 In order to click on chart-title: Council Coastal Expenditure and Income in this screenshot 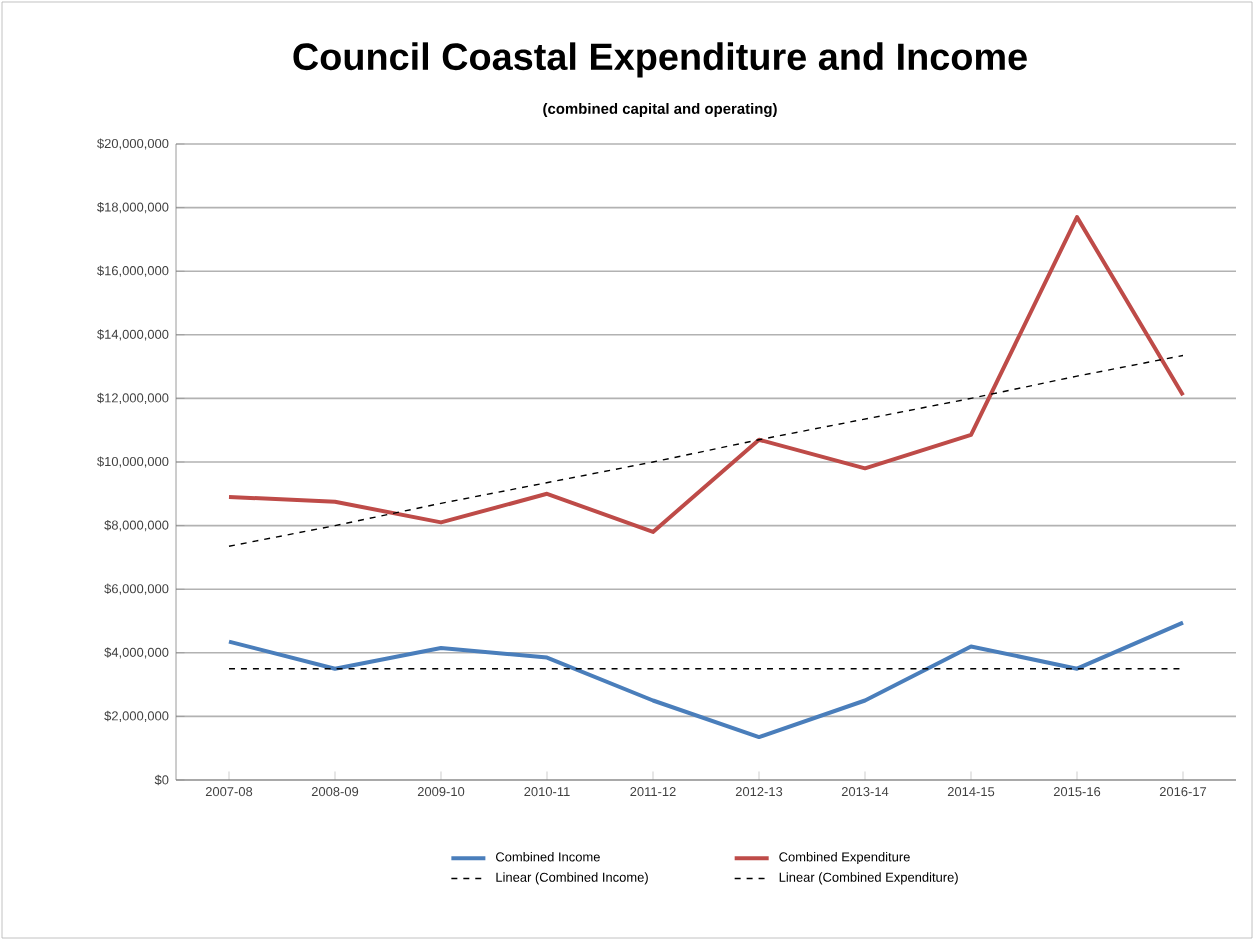, I will do `click(660, 60)`.